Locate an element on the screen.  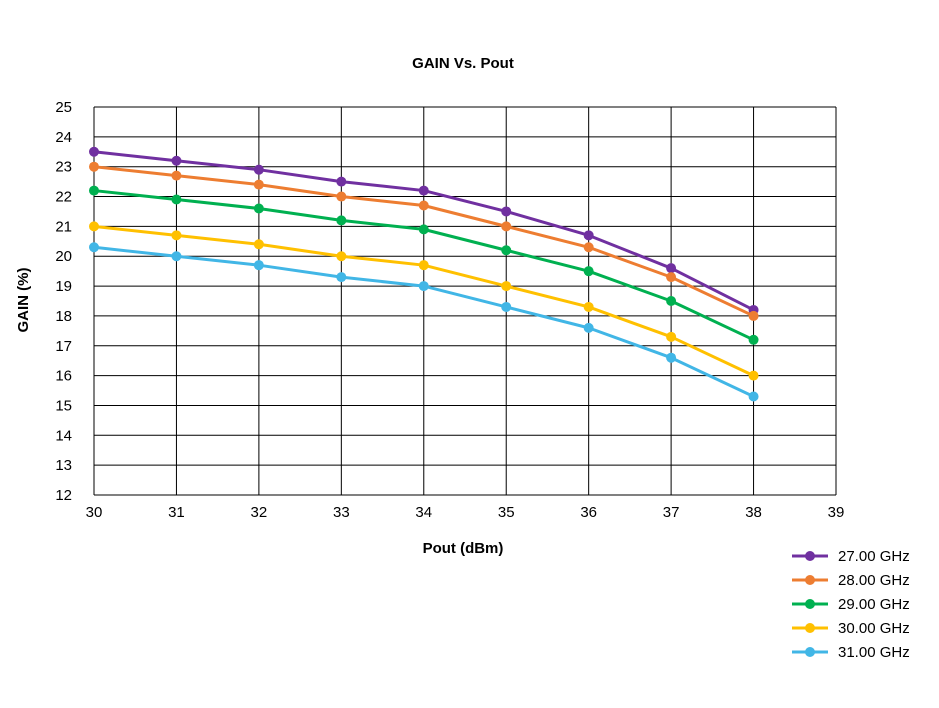
y-tick-label: 15 is located at coordinates (63, 405).